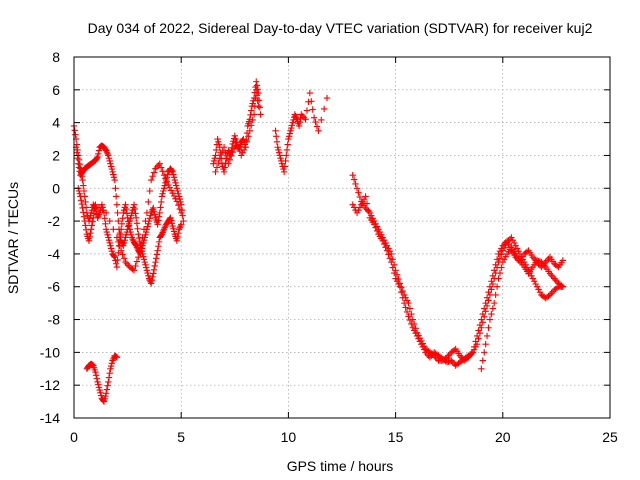 The width and height of the screenshot is (640, 480). What do you see at coordinates (54, 320) in the screenshot?
I see `y-tick-label: -8` at bounding box center [54, 320].